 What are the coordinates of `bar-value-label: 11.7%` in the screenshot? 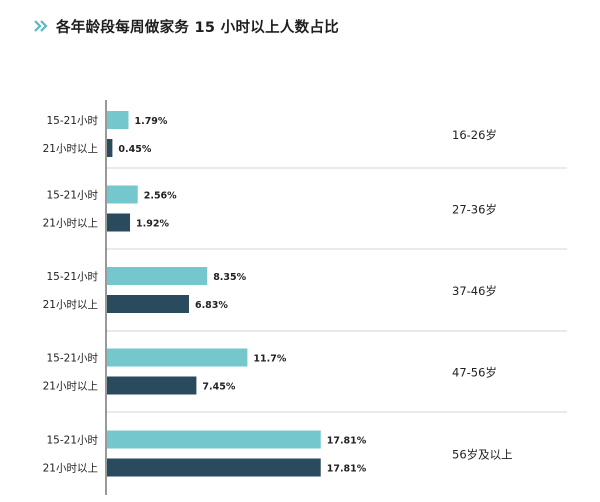 It's located at (269, 359).